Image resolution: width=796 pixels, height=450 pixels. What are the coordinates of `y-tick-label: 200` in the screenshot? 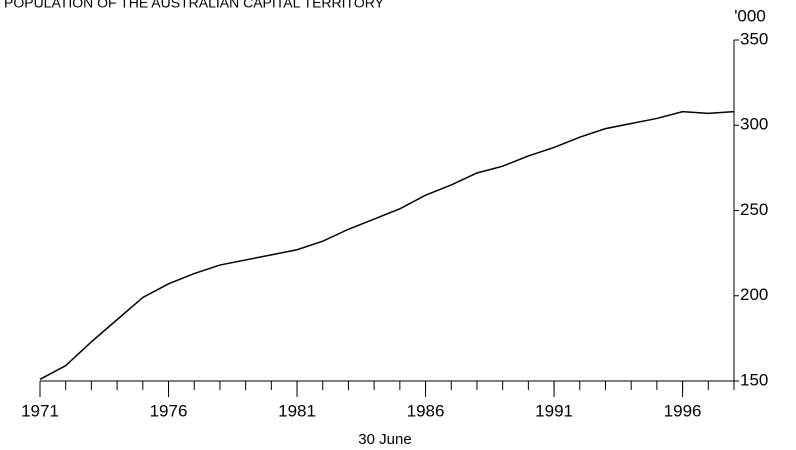 It's located at (754, 294).